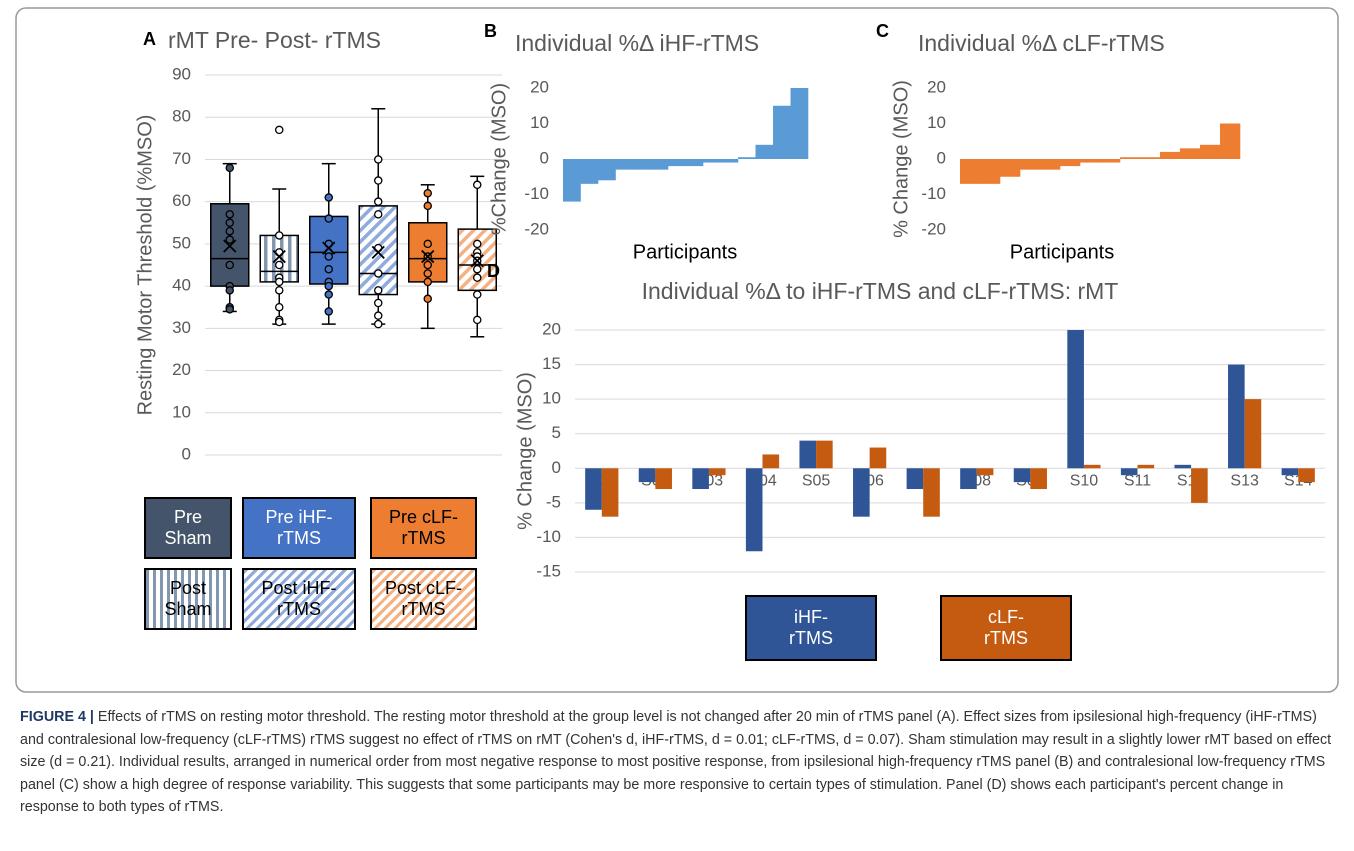 This screenshot has height=851, width=1354. Describe the element at coordinates (181, 158) in the screenshot. I see `y-tick-label: 70` at that location.